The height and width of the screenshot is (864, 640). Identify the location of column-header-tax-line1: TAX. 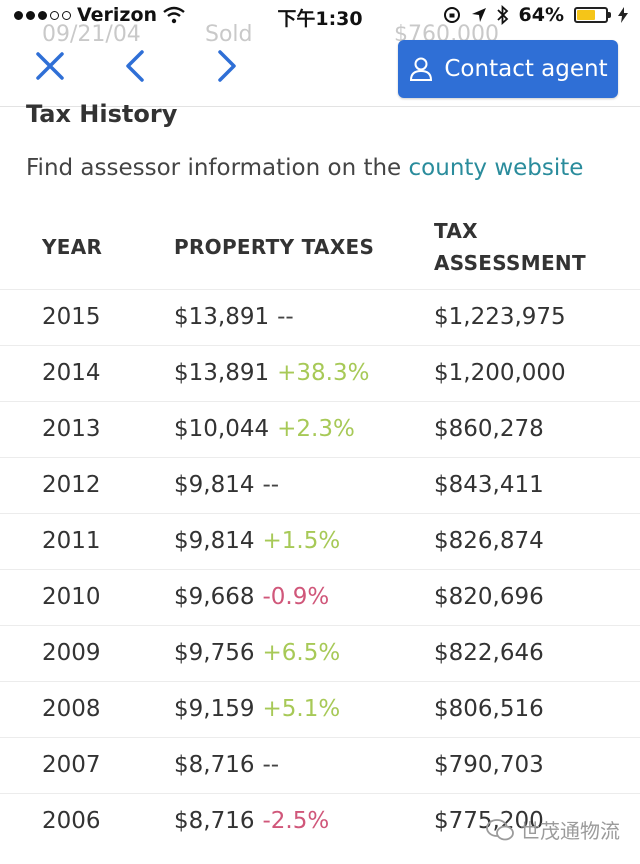
(456, 230).